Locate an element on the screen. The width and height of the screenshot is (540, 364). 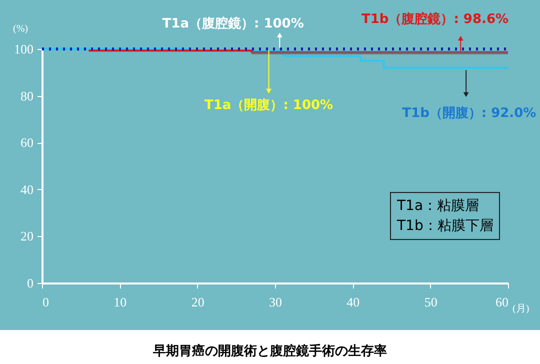
x-axis-title: (月) is located at coordinates (521, 309).